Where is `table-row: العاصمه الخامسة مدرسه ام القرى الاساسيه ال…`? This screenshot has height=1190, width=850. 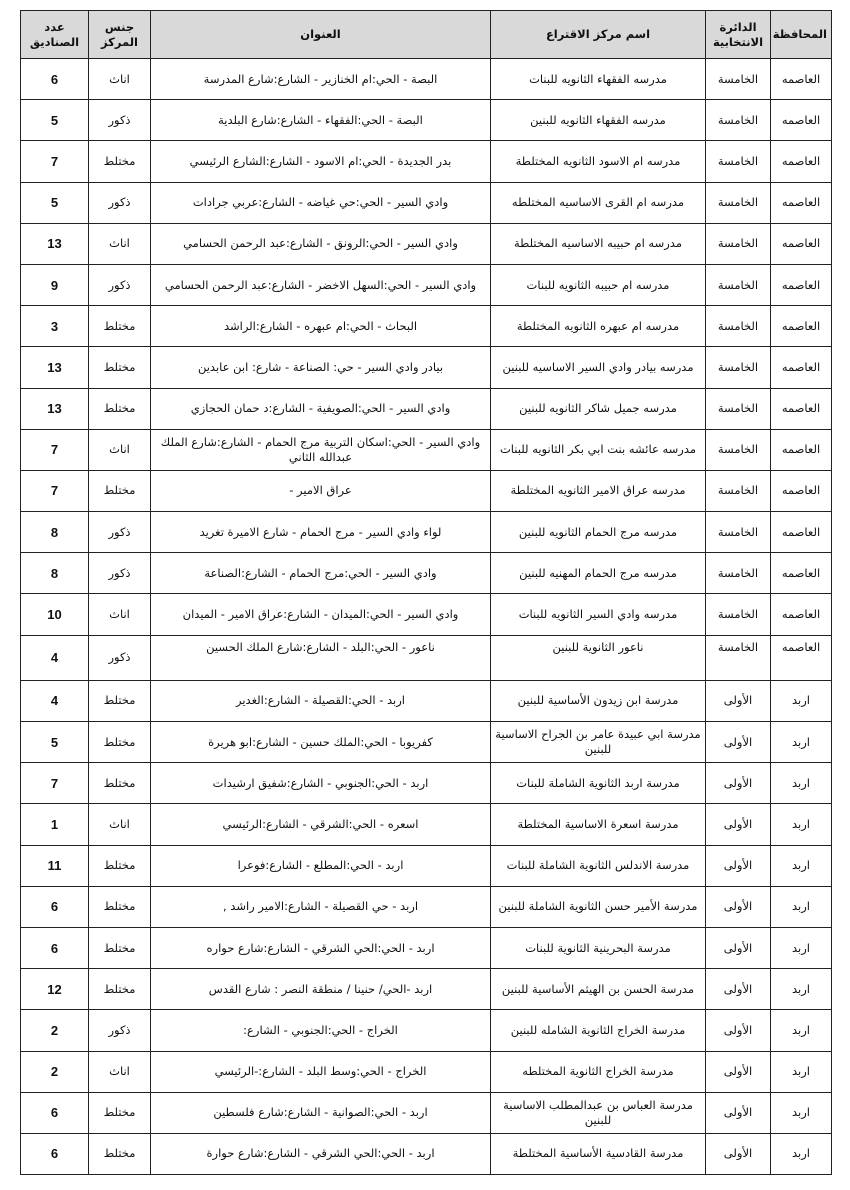 table-row: العاصمه الخامسة مدرسه ام القرى الاساسيه ال… is located at coordinates (426, 202).